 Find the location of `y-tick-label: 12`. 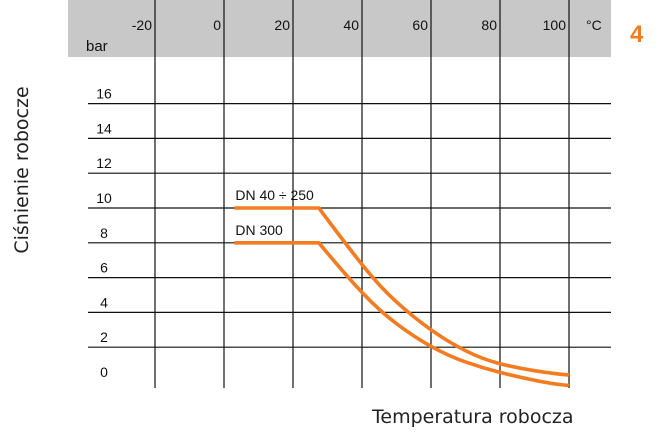

y-tick-label: 12 is located at coordinates (104, 163).